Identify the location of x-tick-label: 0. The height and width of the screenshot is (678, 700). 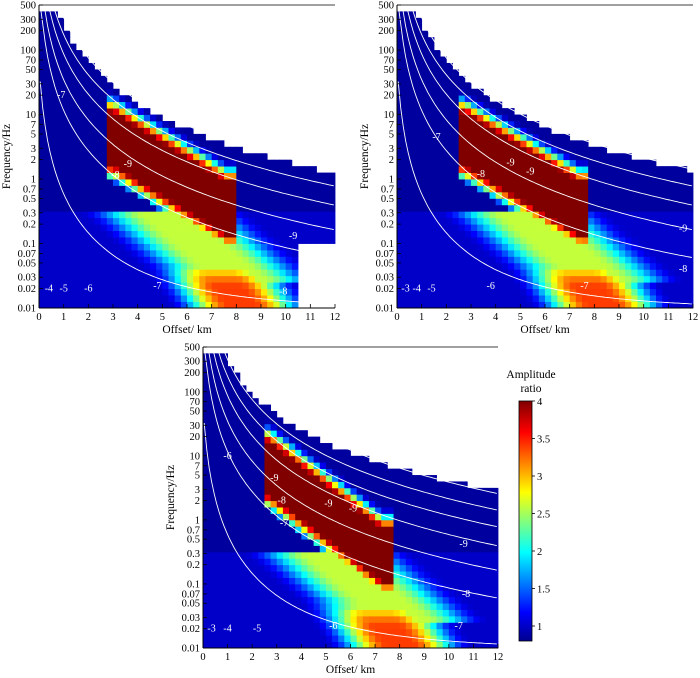
(38, 317).